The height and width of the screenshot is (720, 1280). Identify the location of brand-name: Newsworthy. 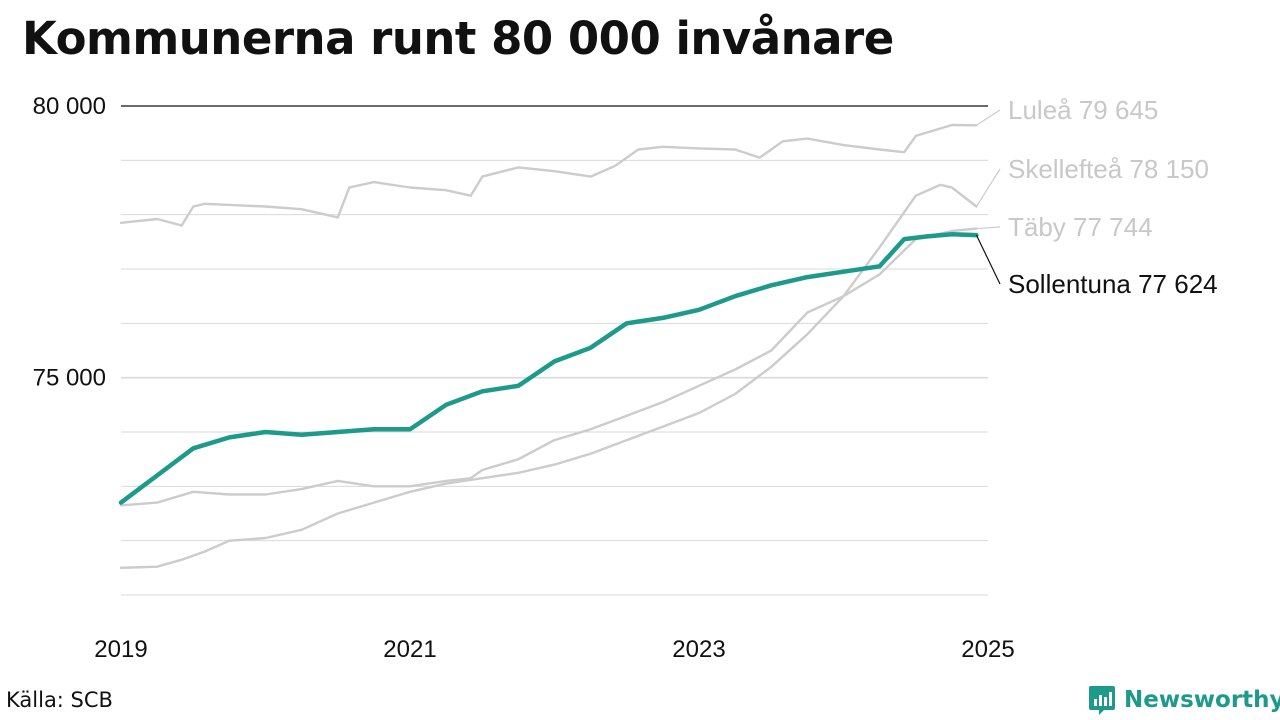
(1202, 700).